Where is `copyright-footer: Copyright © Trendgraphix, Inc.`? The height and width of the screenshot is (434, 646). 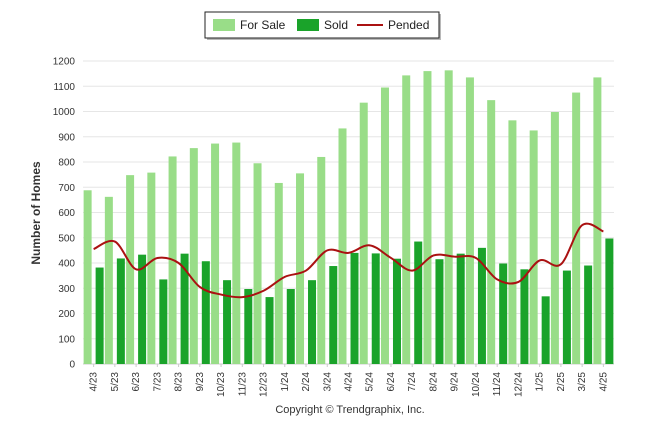 copyright-footer: Copyright © Trendgraphix, Inc. is located at coordinates (349, 410).